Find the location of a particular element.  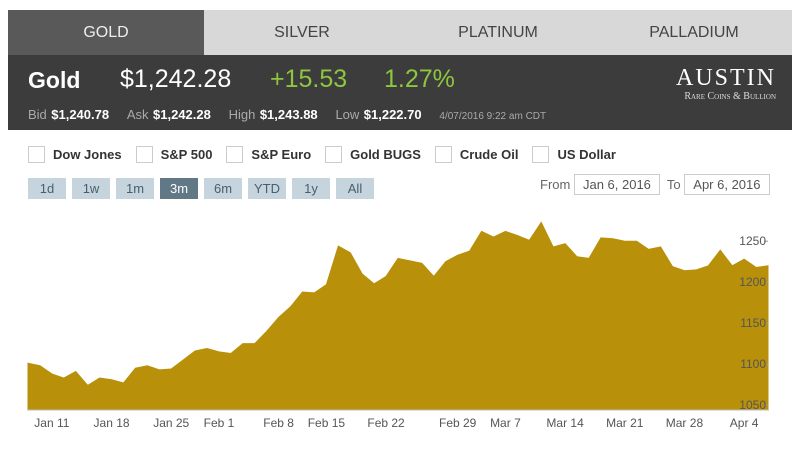

tab-bar: GOLD SILVER PLATINUM PALLADIUM is located at coordinates (400, 32).